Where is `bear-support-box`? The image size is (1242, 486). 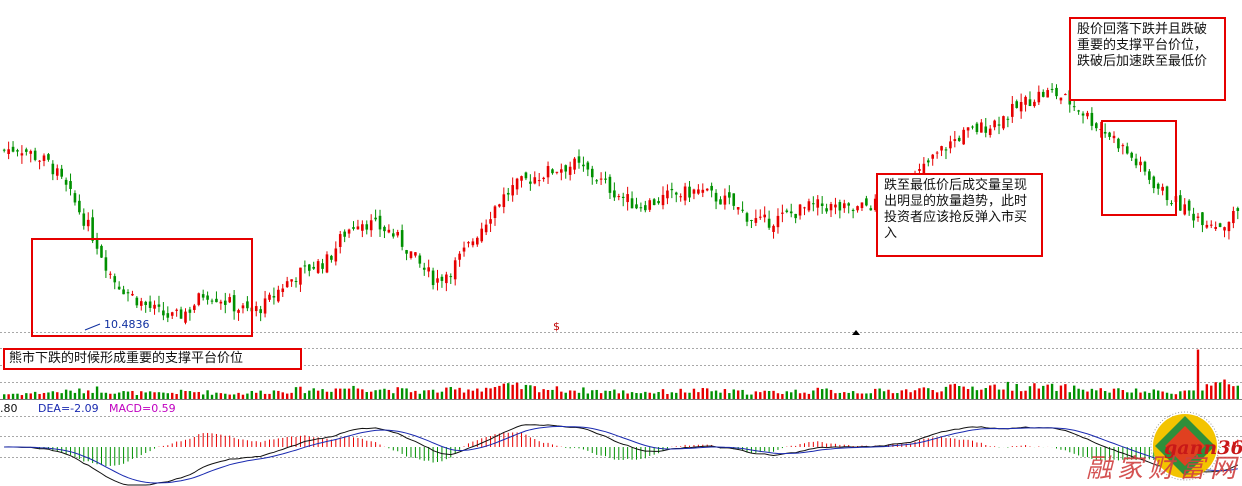 bear-support-box is located at coordinates (142, 287).